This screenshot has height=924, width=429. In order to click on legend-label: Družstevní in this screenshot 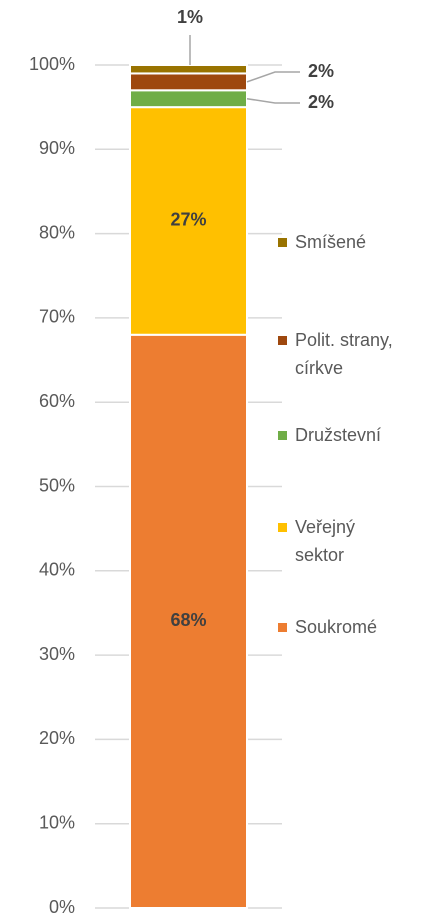, I will do `click(338, 435)`.